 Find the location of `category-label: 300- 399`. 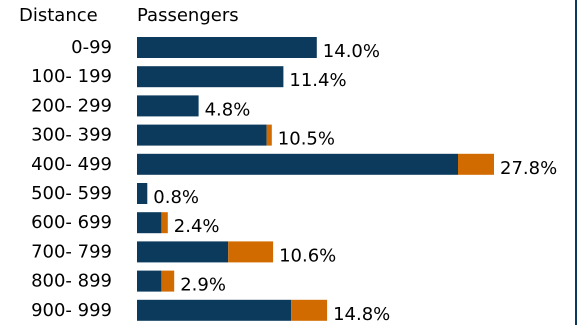

category-label: 300- 399 is located at coordinates (71, 135).